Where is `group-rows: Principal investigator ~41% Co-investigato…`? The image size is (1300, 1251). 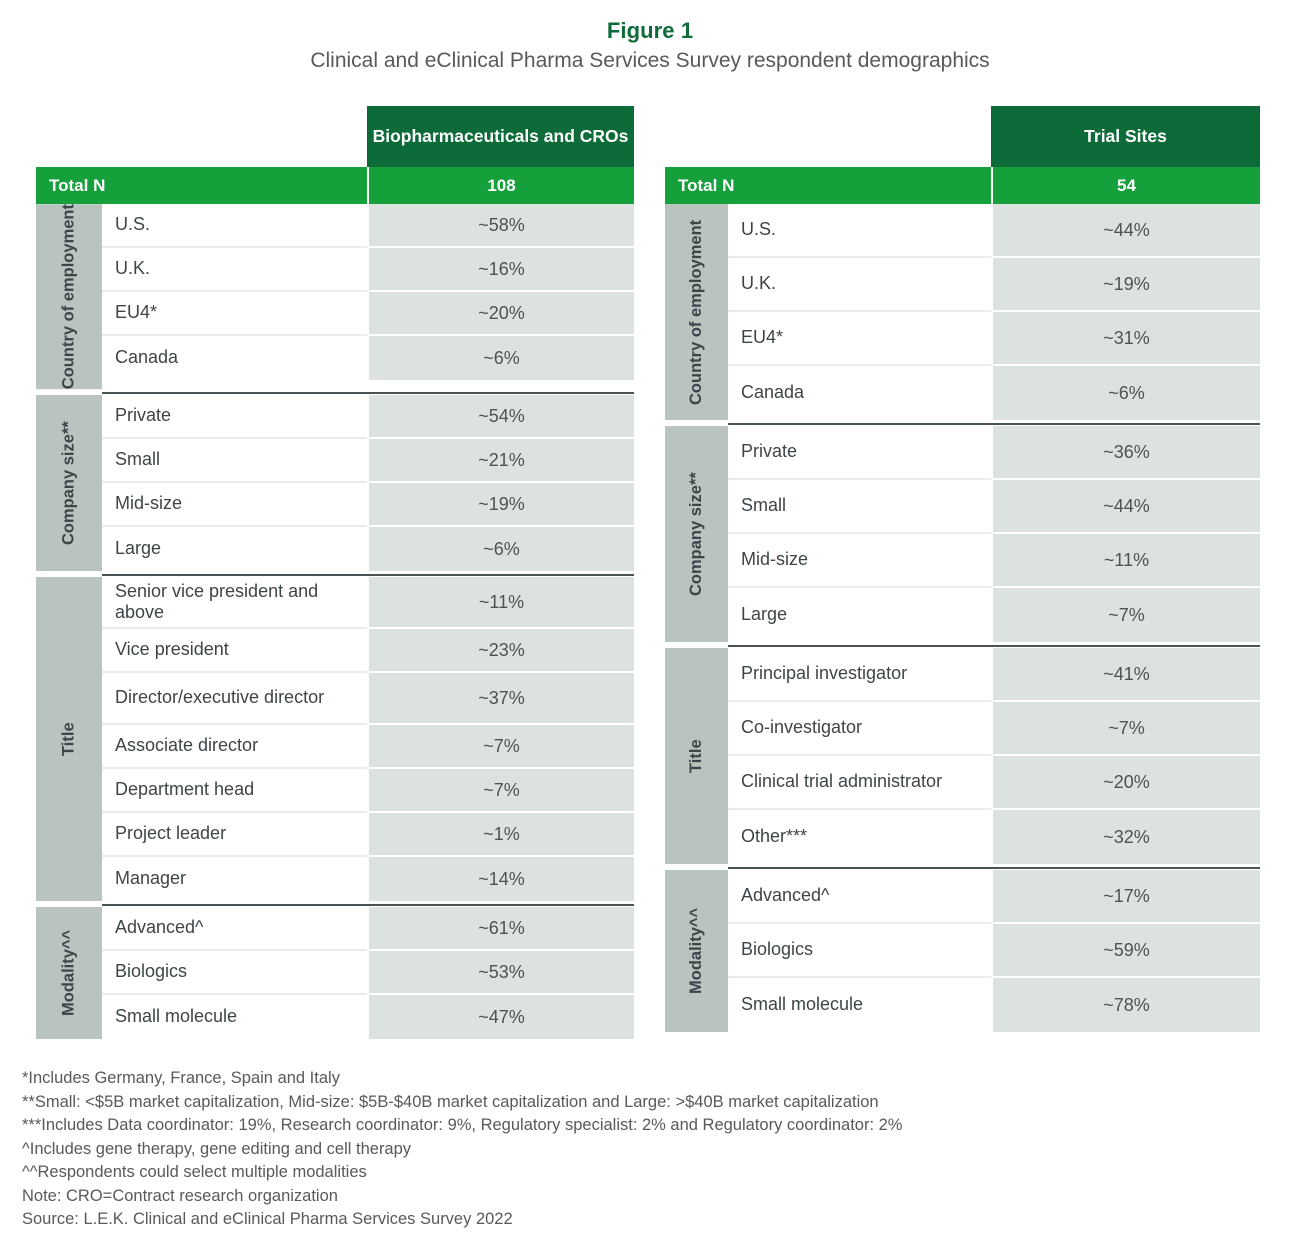
group-rows: Principal investigator ~41% Co-investigato… is located at coordinates (994, 756).